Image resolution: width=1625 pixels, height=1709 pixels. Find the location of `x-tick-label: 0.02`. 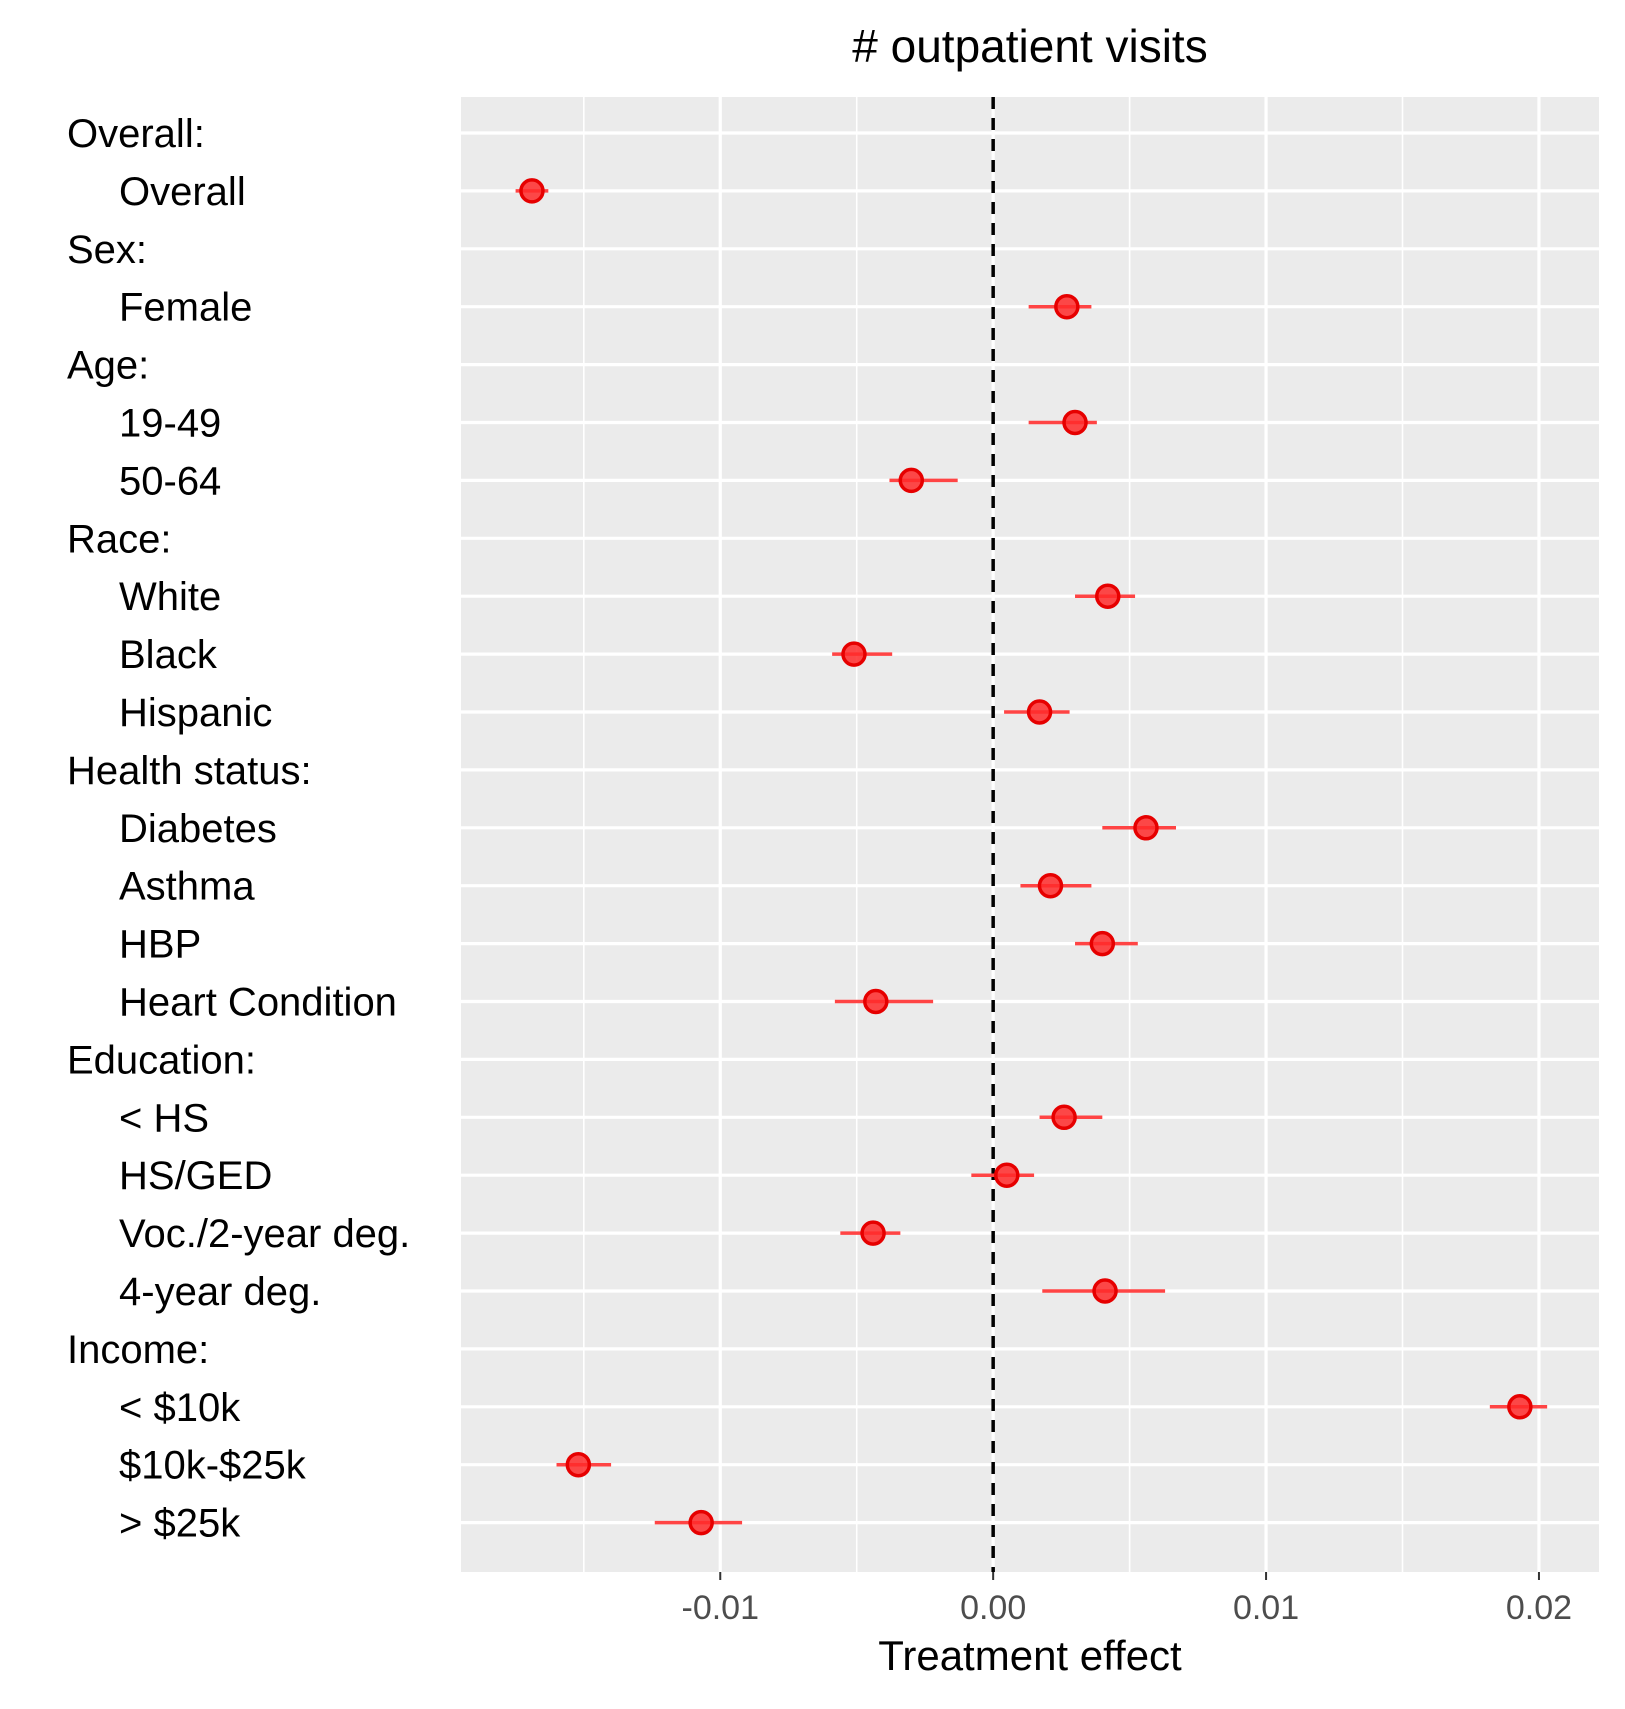

x-tick-label: 0.02 is located at coordinates (1539, 1608).